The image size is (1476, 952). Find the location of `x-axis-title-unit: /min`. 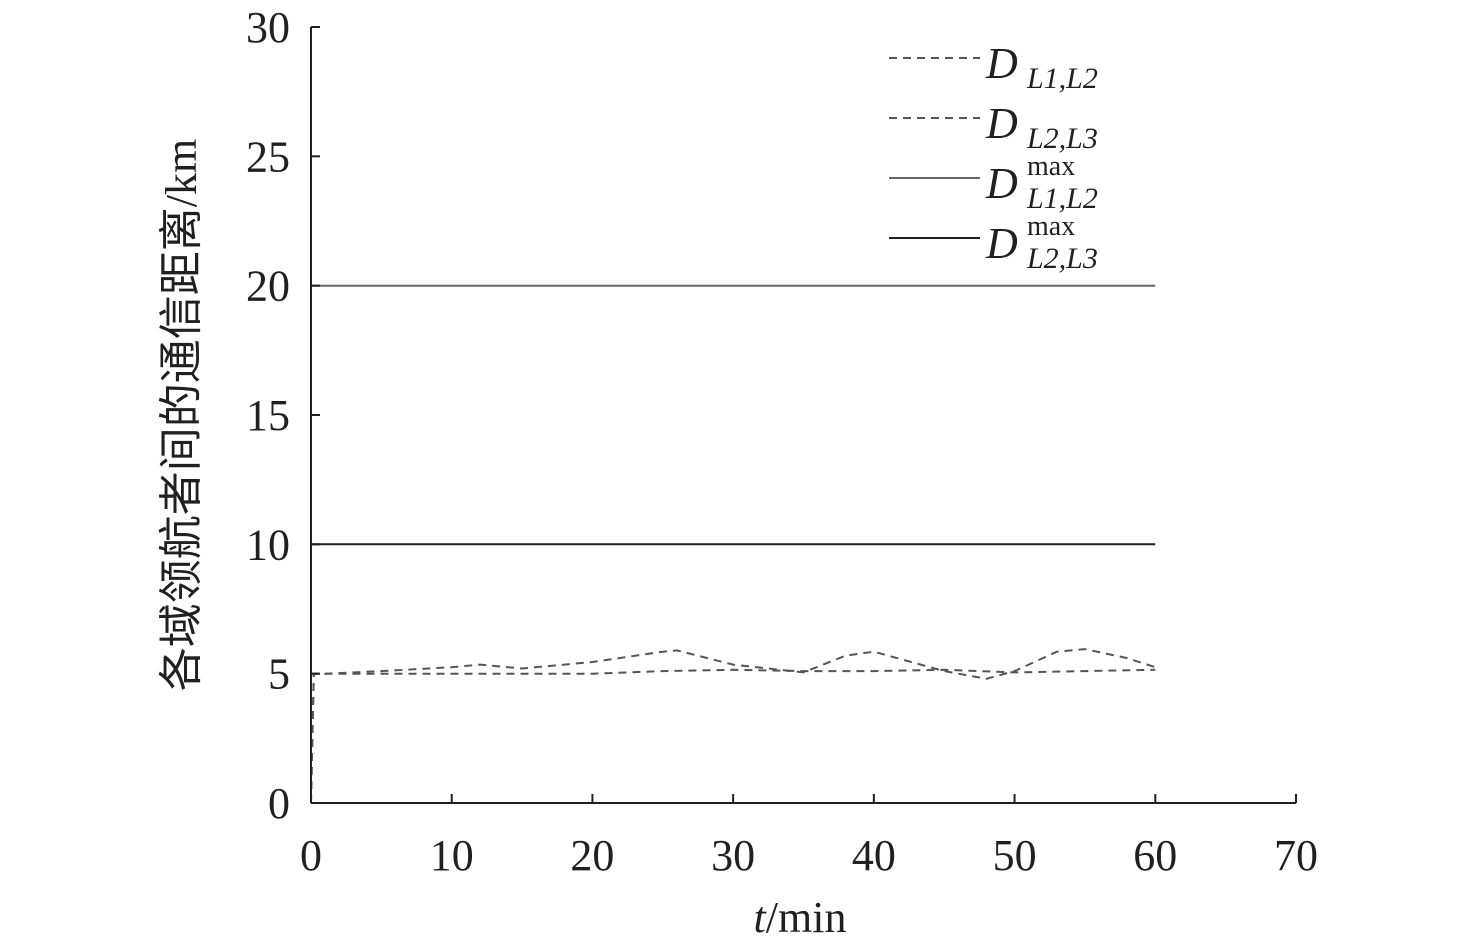

x-axis-title-unit: /min is located at coordinates (806, 917).